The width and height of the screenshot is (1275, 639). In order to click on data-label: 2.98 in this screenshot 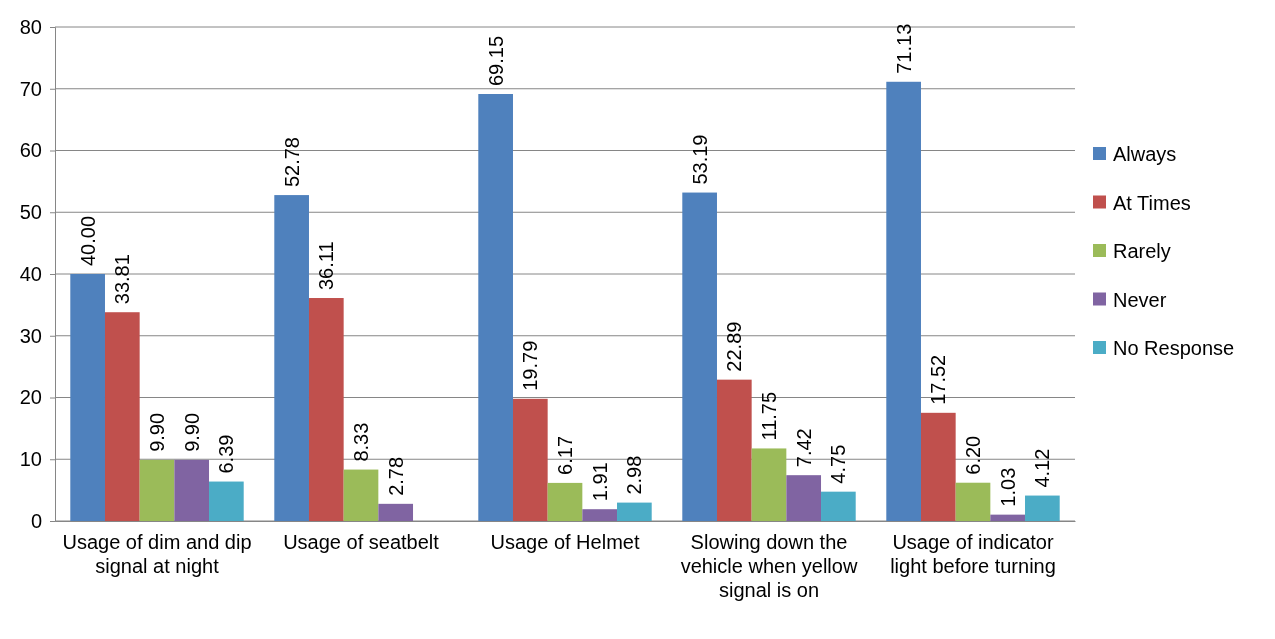, I will do `click(634, 475)`.